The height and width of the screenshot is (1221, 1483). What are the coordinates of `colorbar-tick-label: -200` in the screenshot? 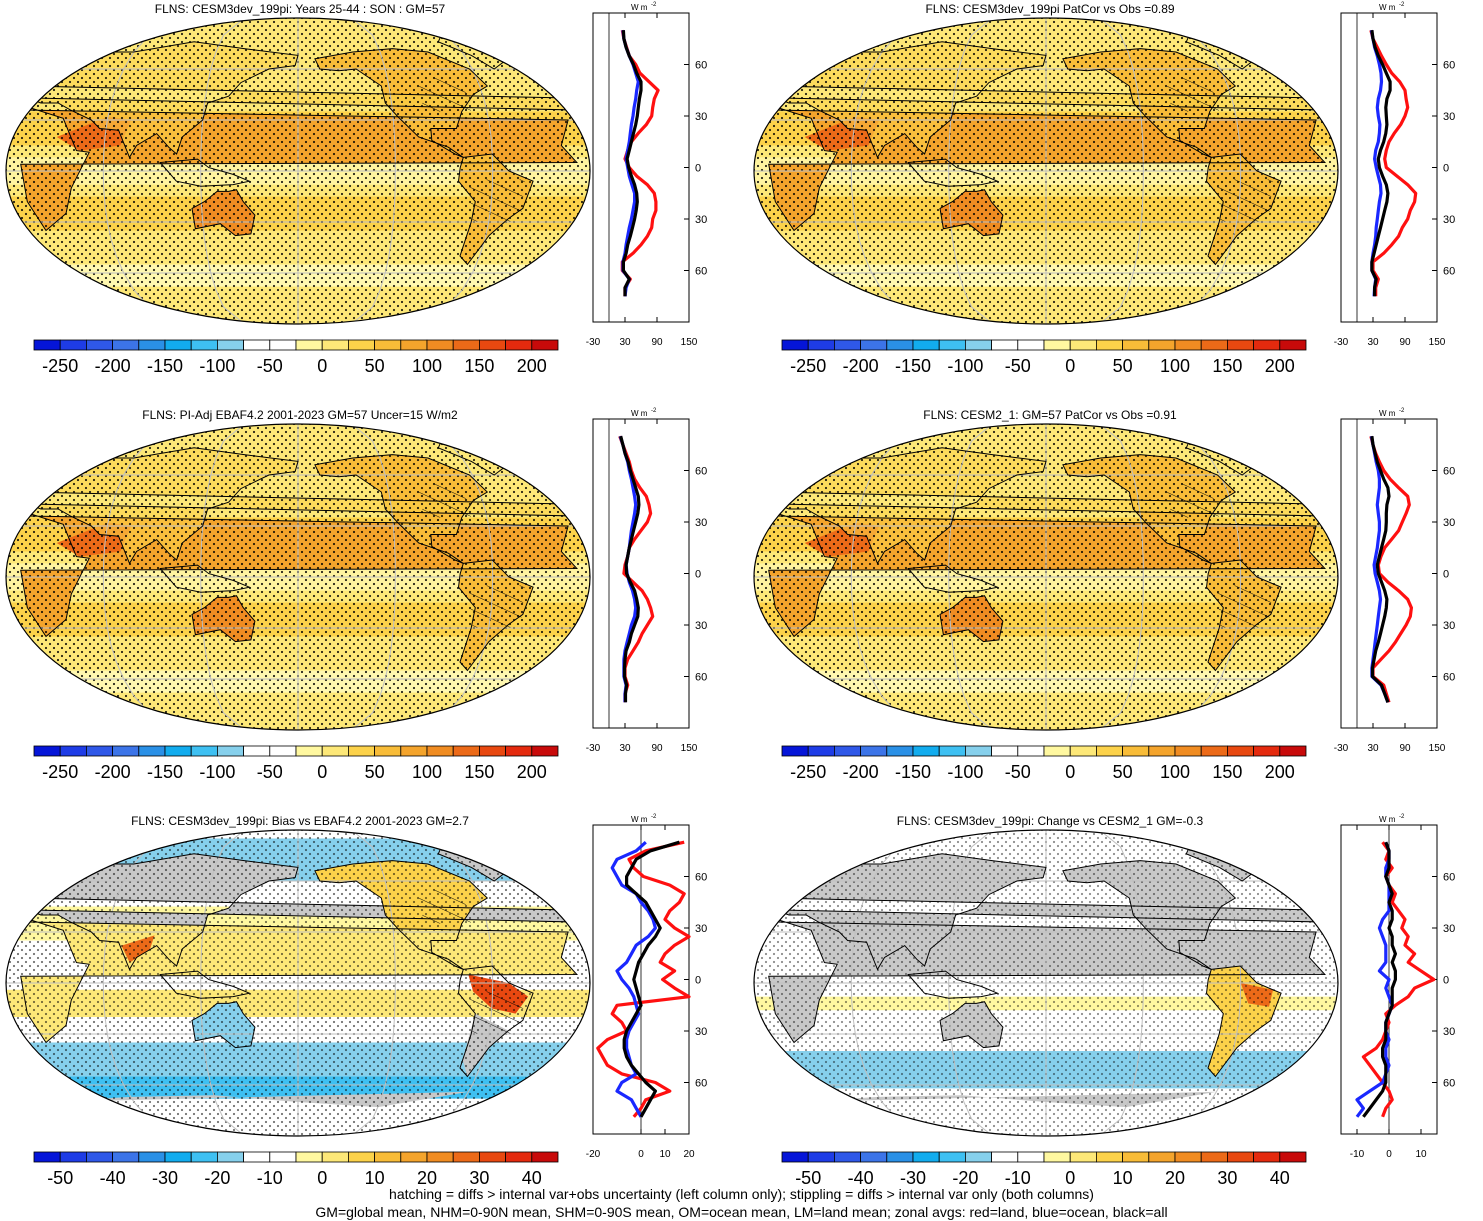 It's located at (113, 366).